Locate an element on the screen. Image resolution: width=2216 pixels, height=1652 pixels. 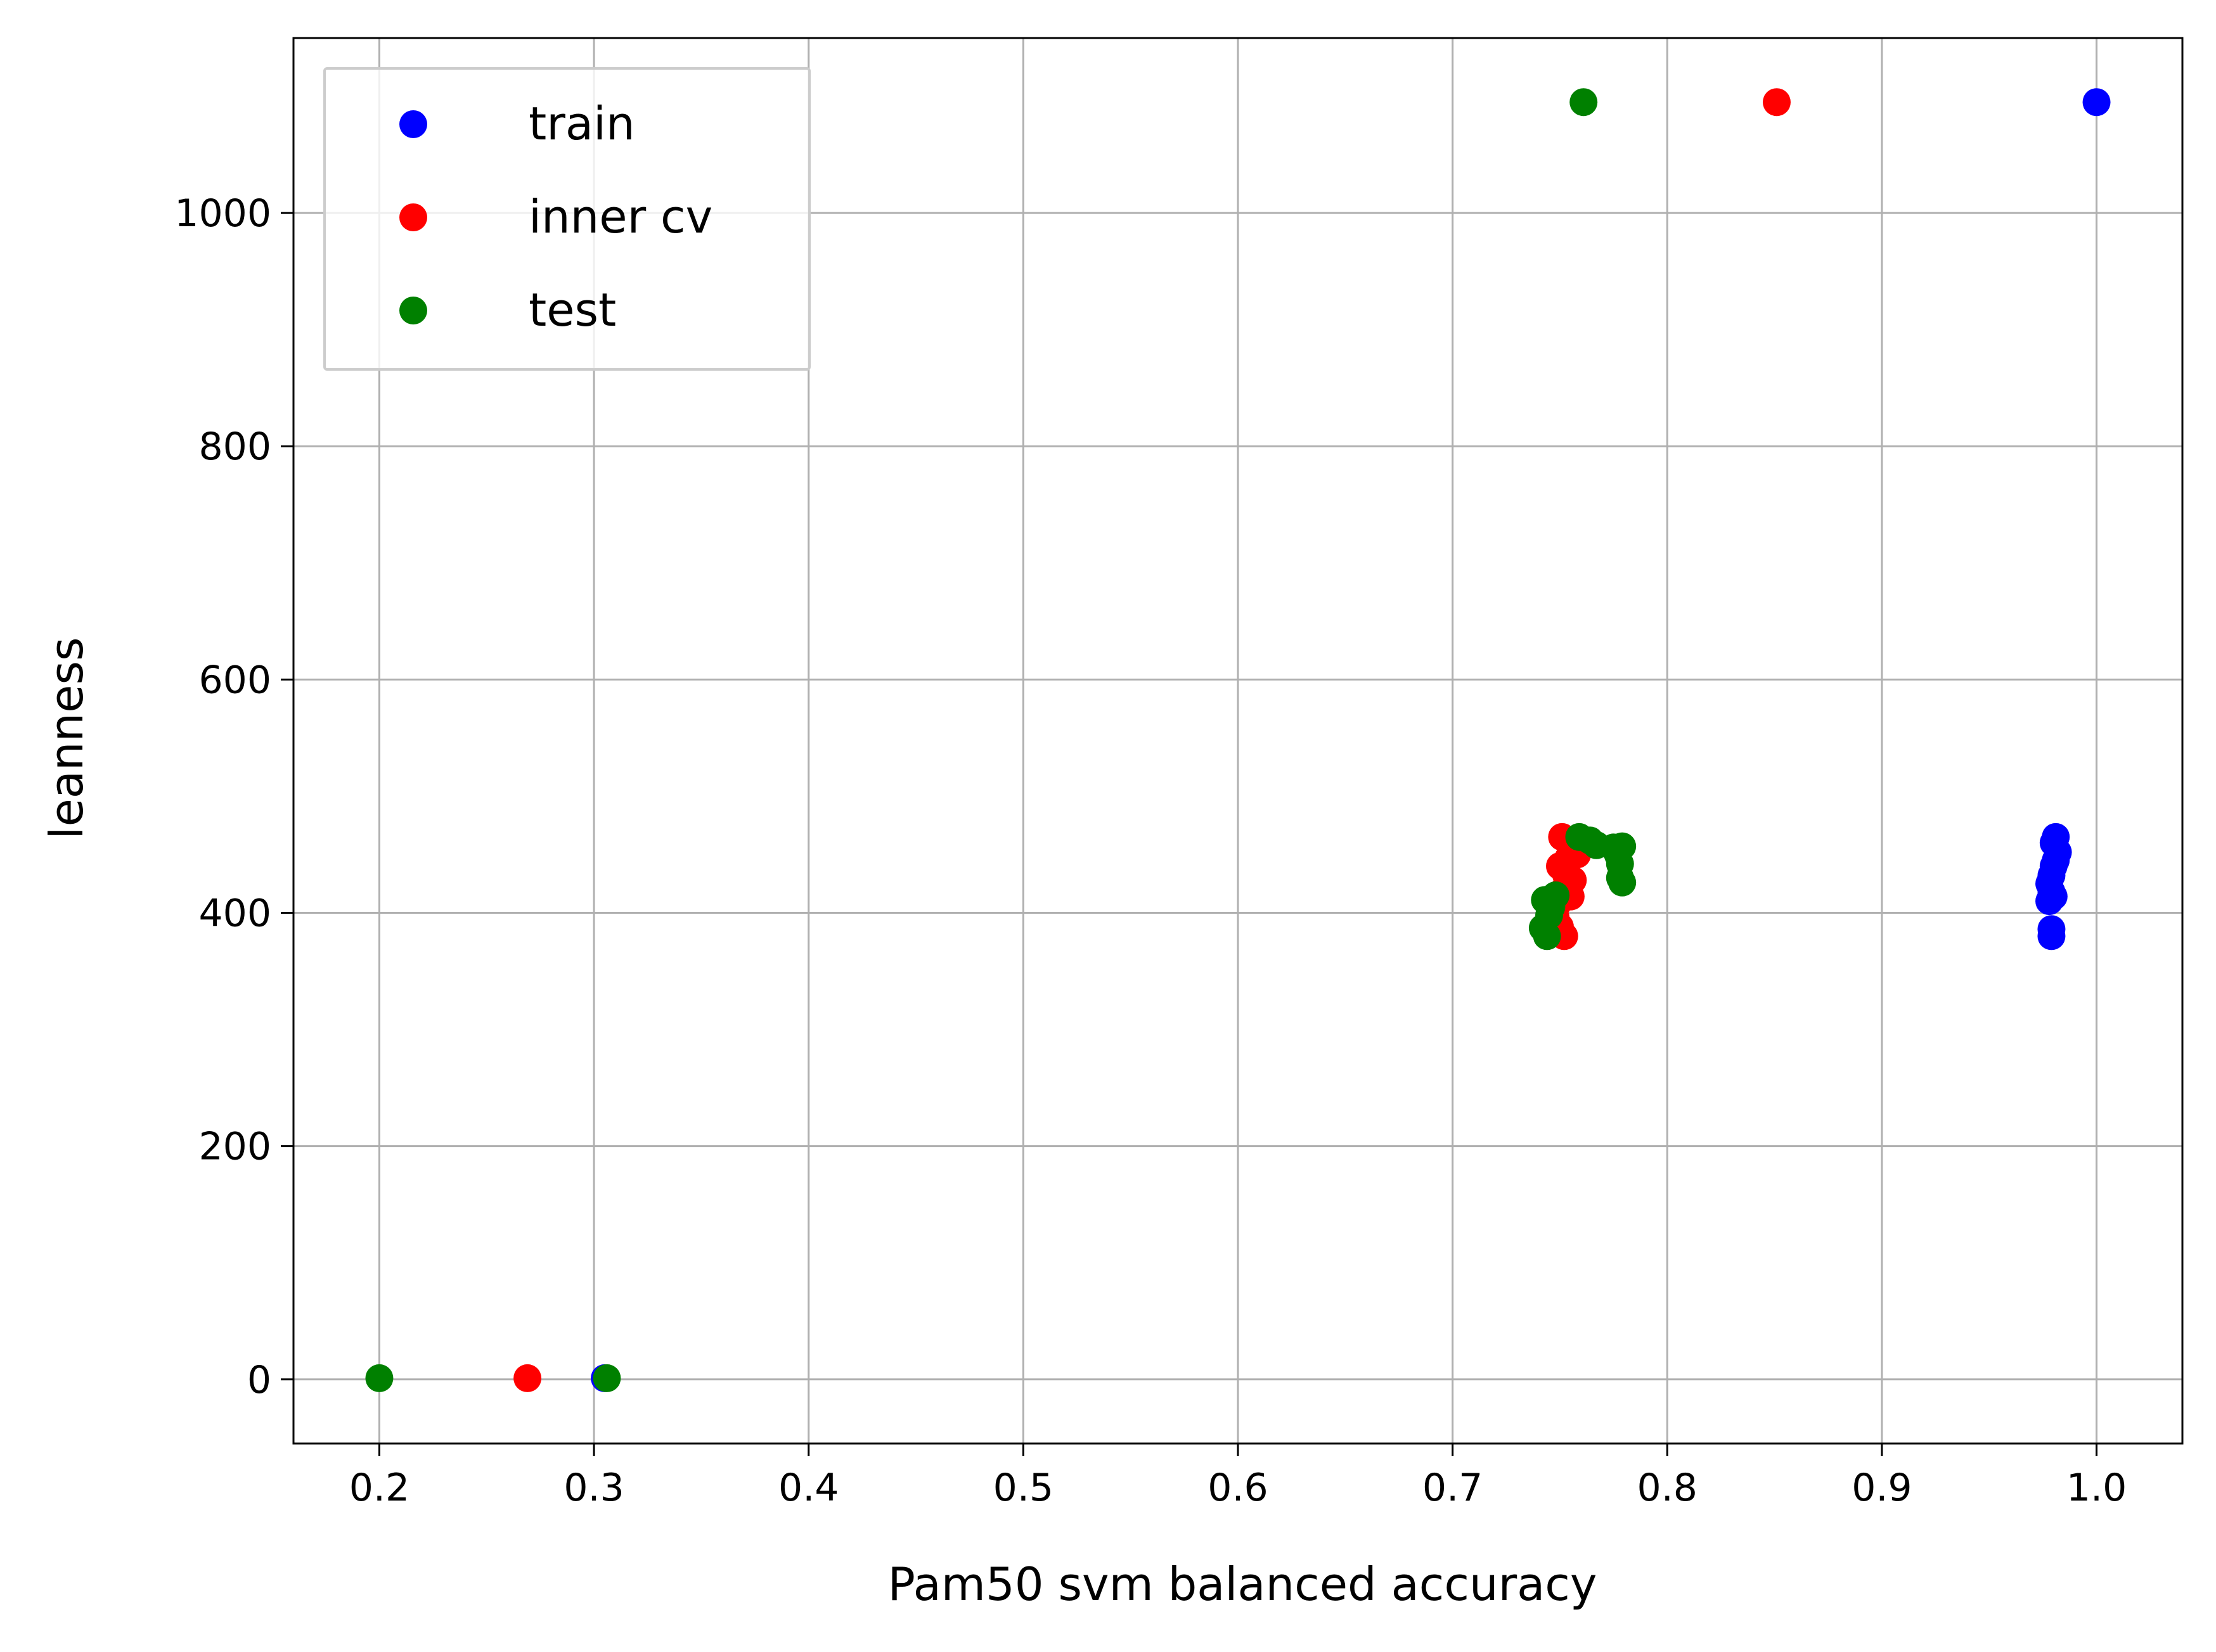
x-axis-ticks: 0.2 0.3 0.4 0.5 0.6 0.7 0.8 0.9 1.0 is located at coordinates (1238, 1477).